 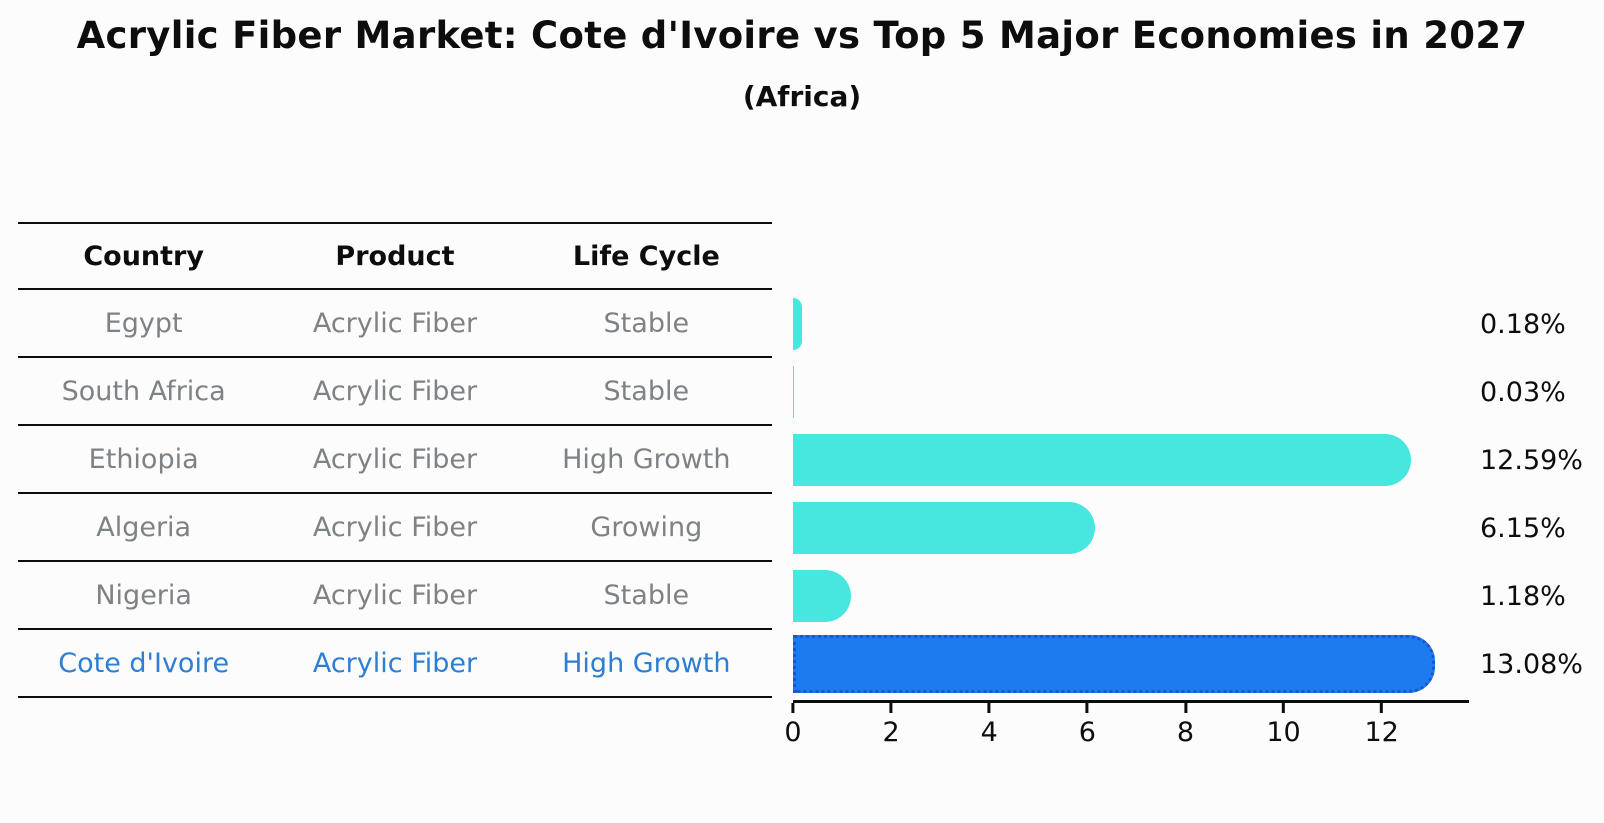 I want to click on x-axis-tick: 6, so click(x=1087, y=725).